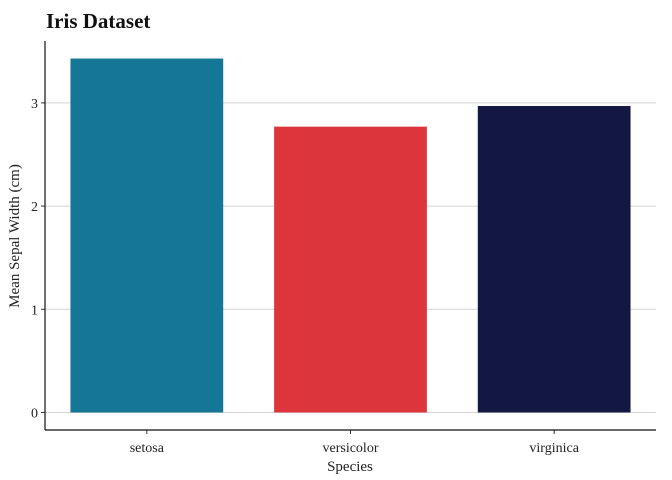  I want to click on x-axis-title: Species, so click(350, 467).